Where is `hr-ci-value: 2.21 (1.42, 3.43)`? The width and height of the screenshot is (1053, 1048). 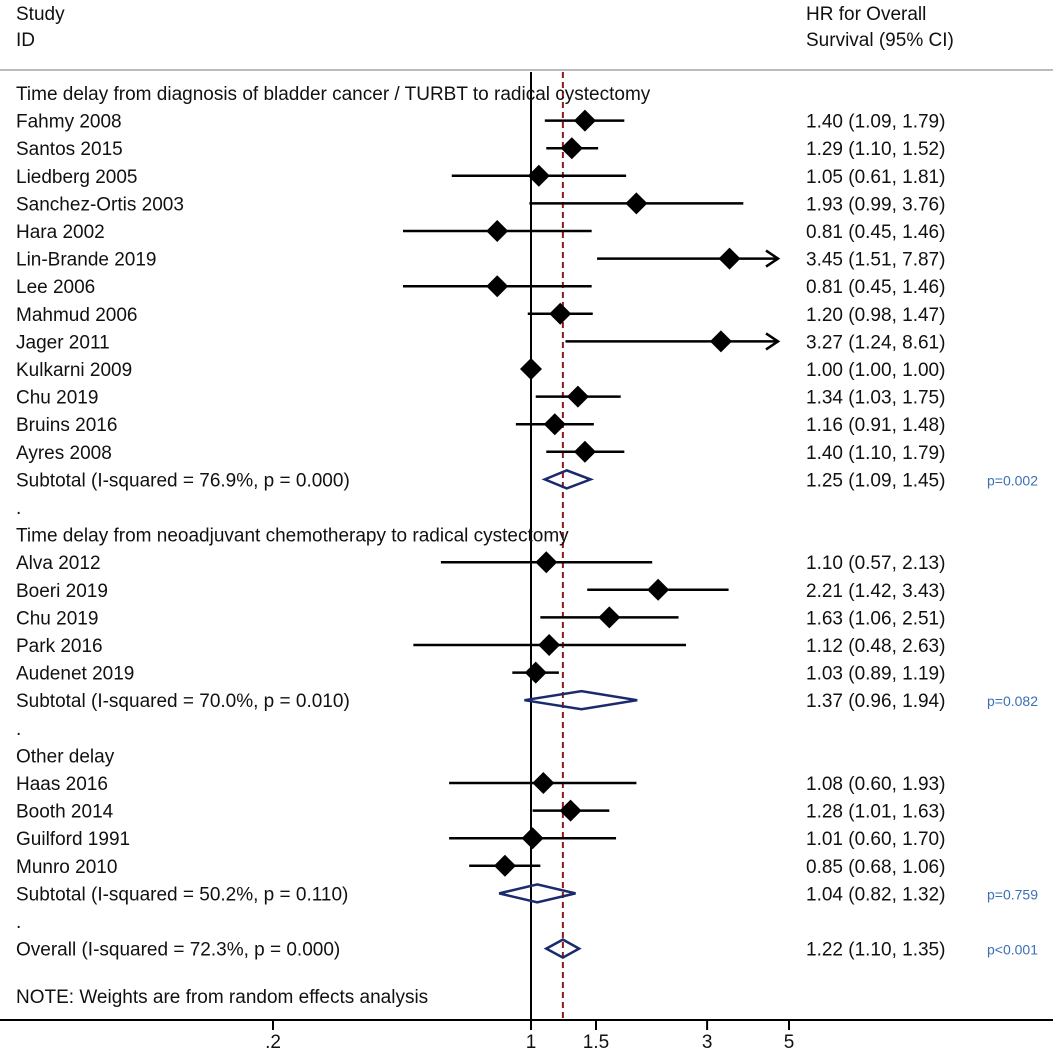 hr-ci-value: 2.21 (1.42, 3.43) is located at coordinates (875, 591).